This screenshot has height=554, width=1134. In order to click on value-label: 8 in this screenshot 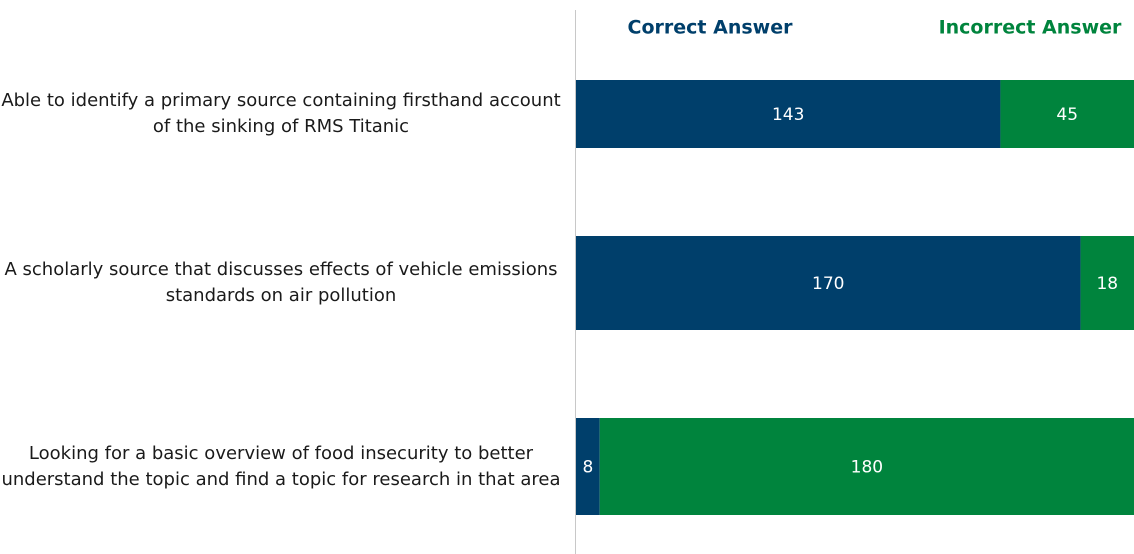, I will do `click(587, 468)`.